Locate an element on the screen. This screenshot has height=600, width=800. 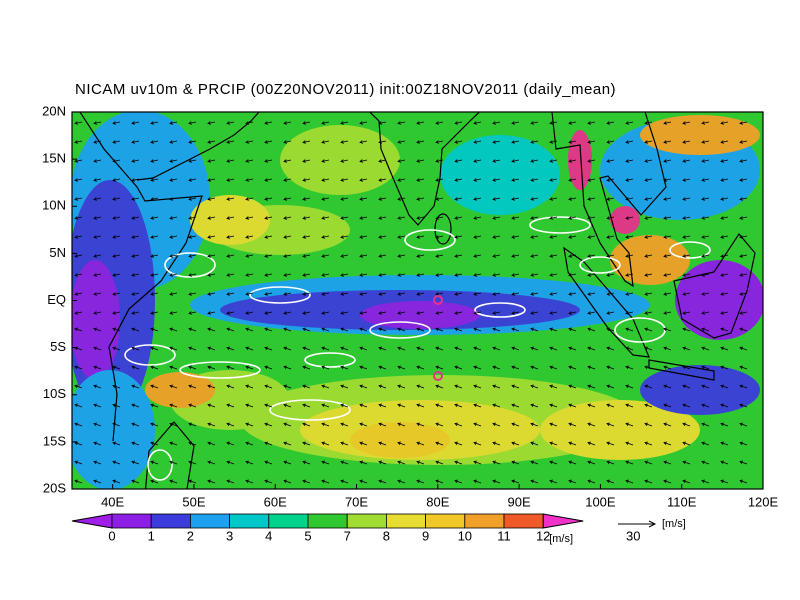
colorbar-box is located at coordinates (405, 521).